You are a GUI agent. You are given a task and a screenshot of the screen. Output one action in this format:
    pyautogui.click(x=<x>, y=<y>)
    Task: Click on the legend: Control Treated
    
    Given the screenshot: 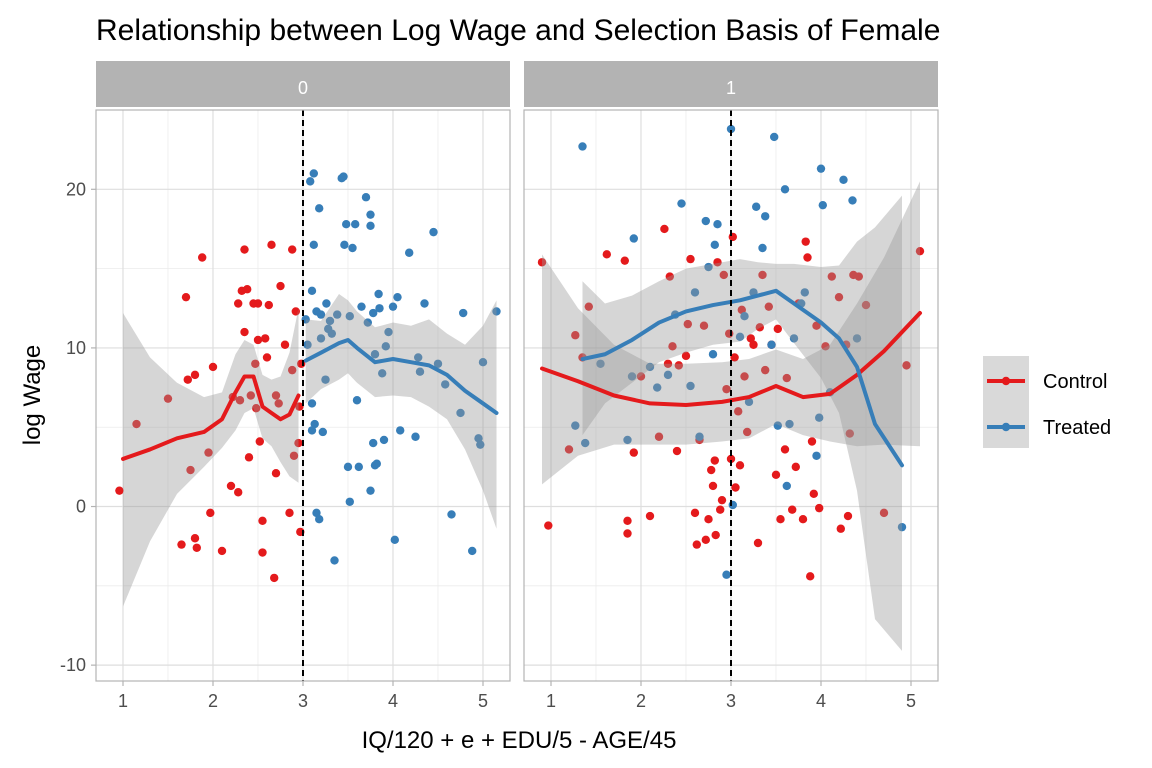 What is the action you would take?
    pyautogui.click(x=1047, y=402)
    